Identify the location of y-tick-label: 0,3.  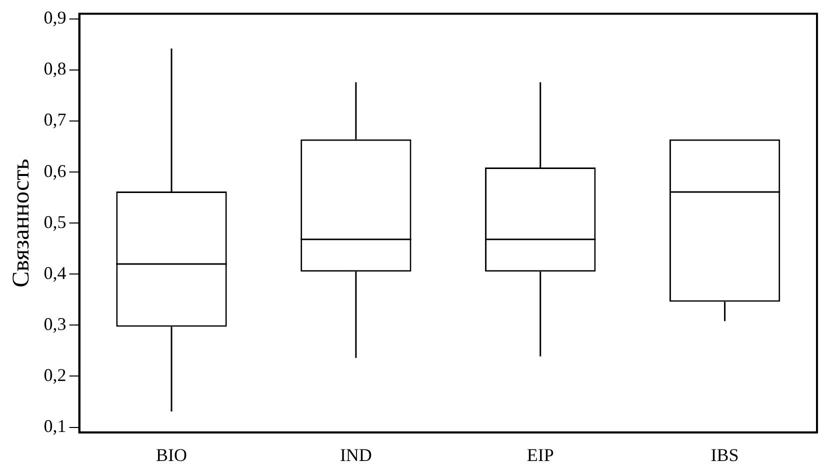
(55, 324).